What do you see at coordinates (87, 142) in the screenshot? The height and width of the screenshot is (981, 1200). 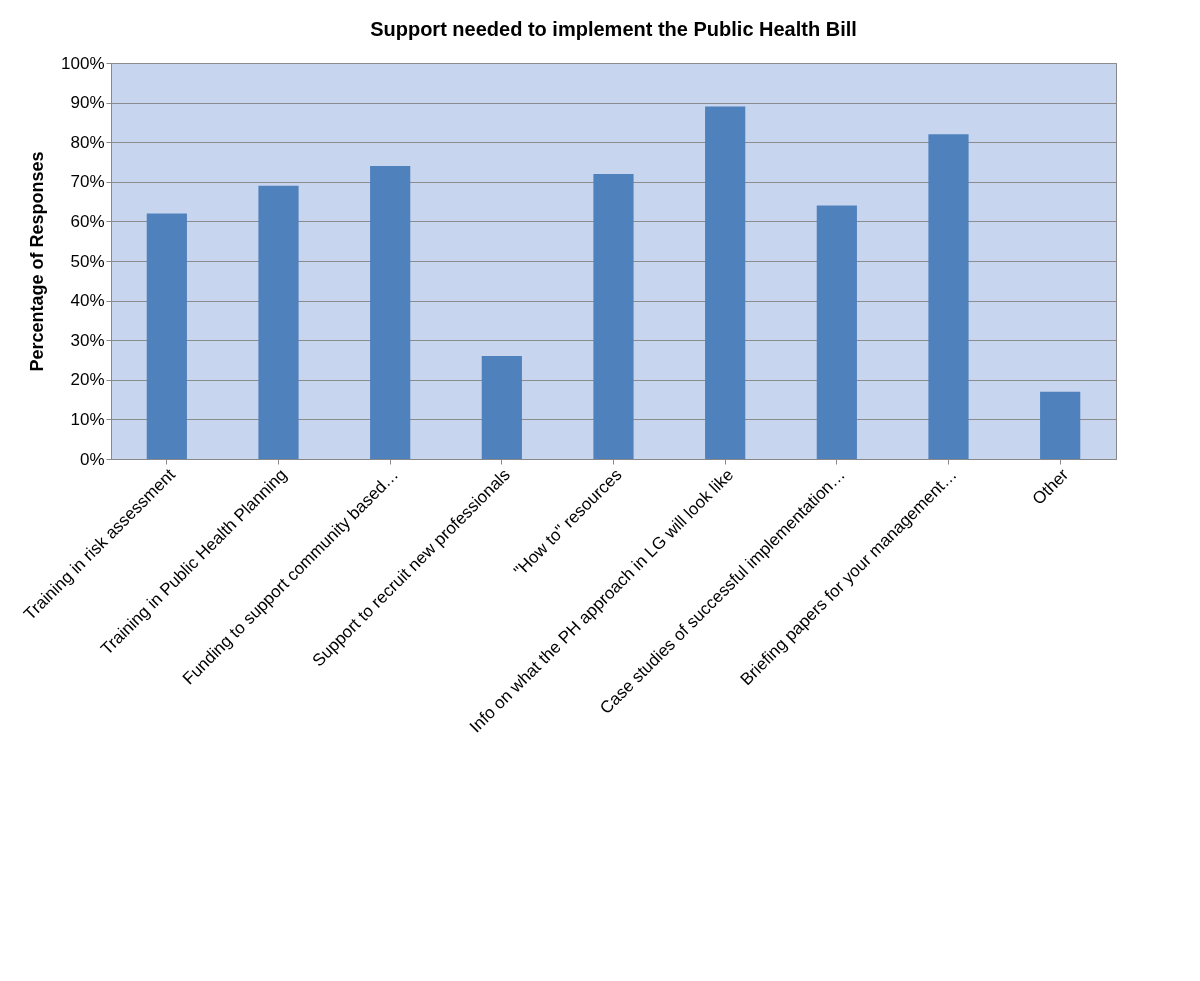 I see `y-tick-label: 80%` at bounding box center [87, 142].